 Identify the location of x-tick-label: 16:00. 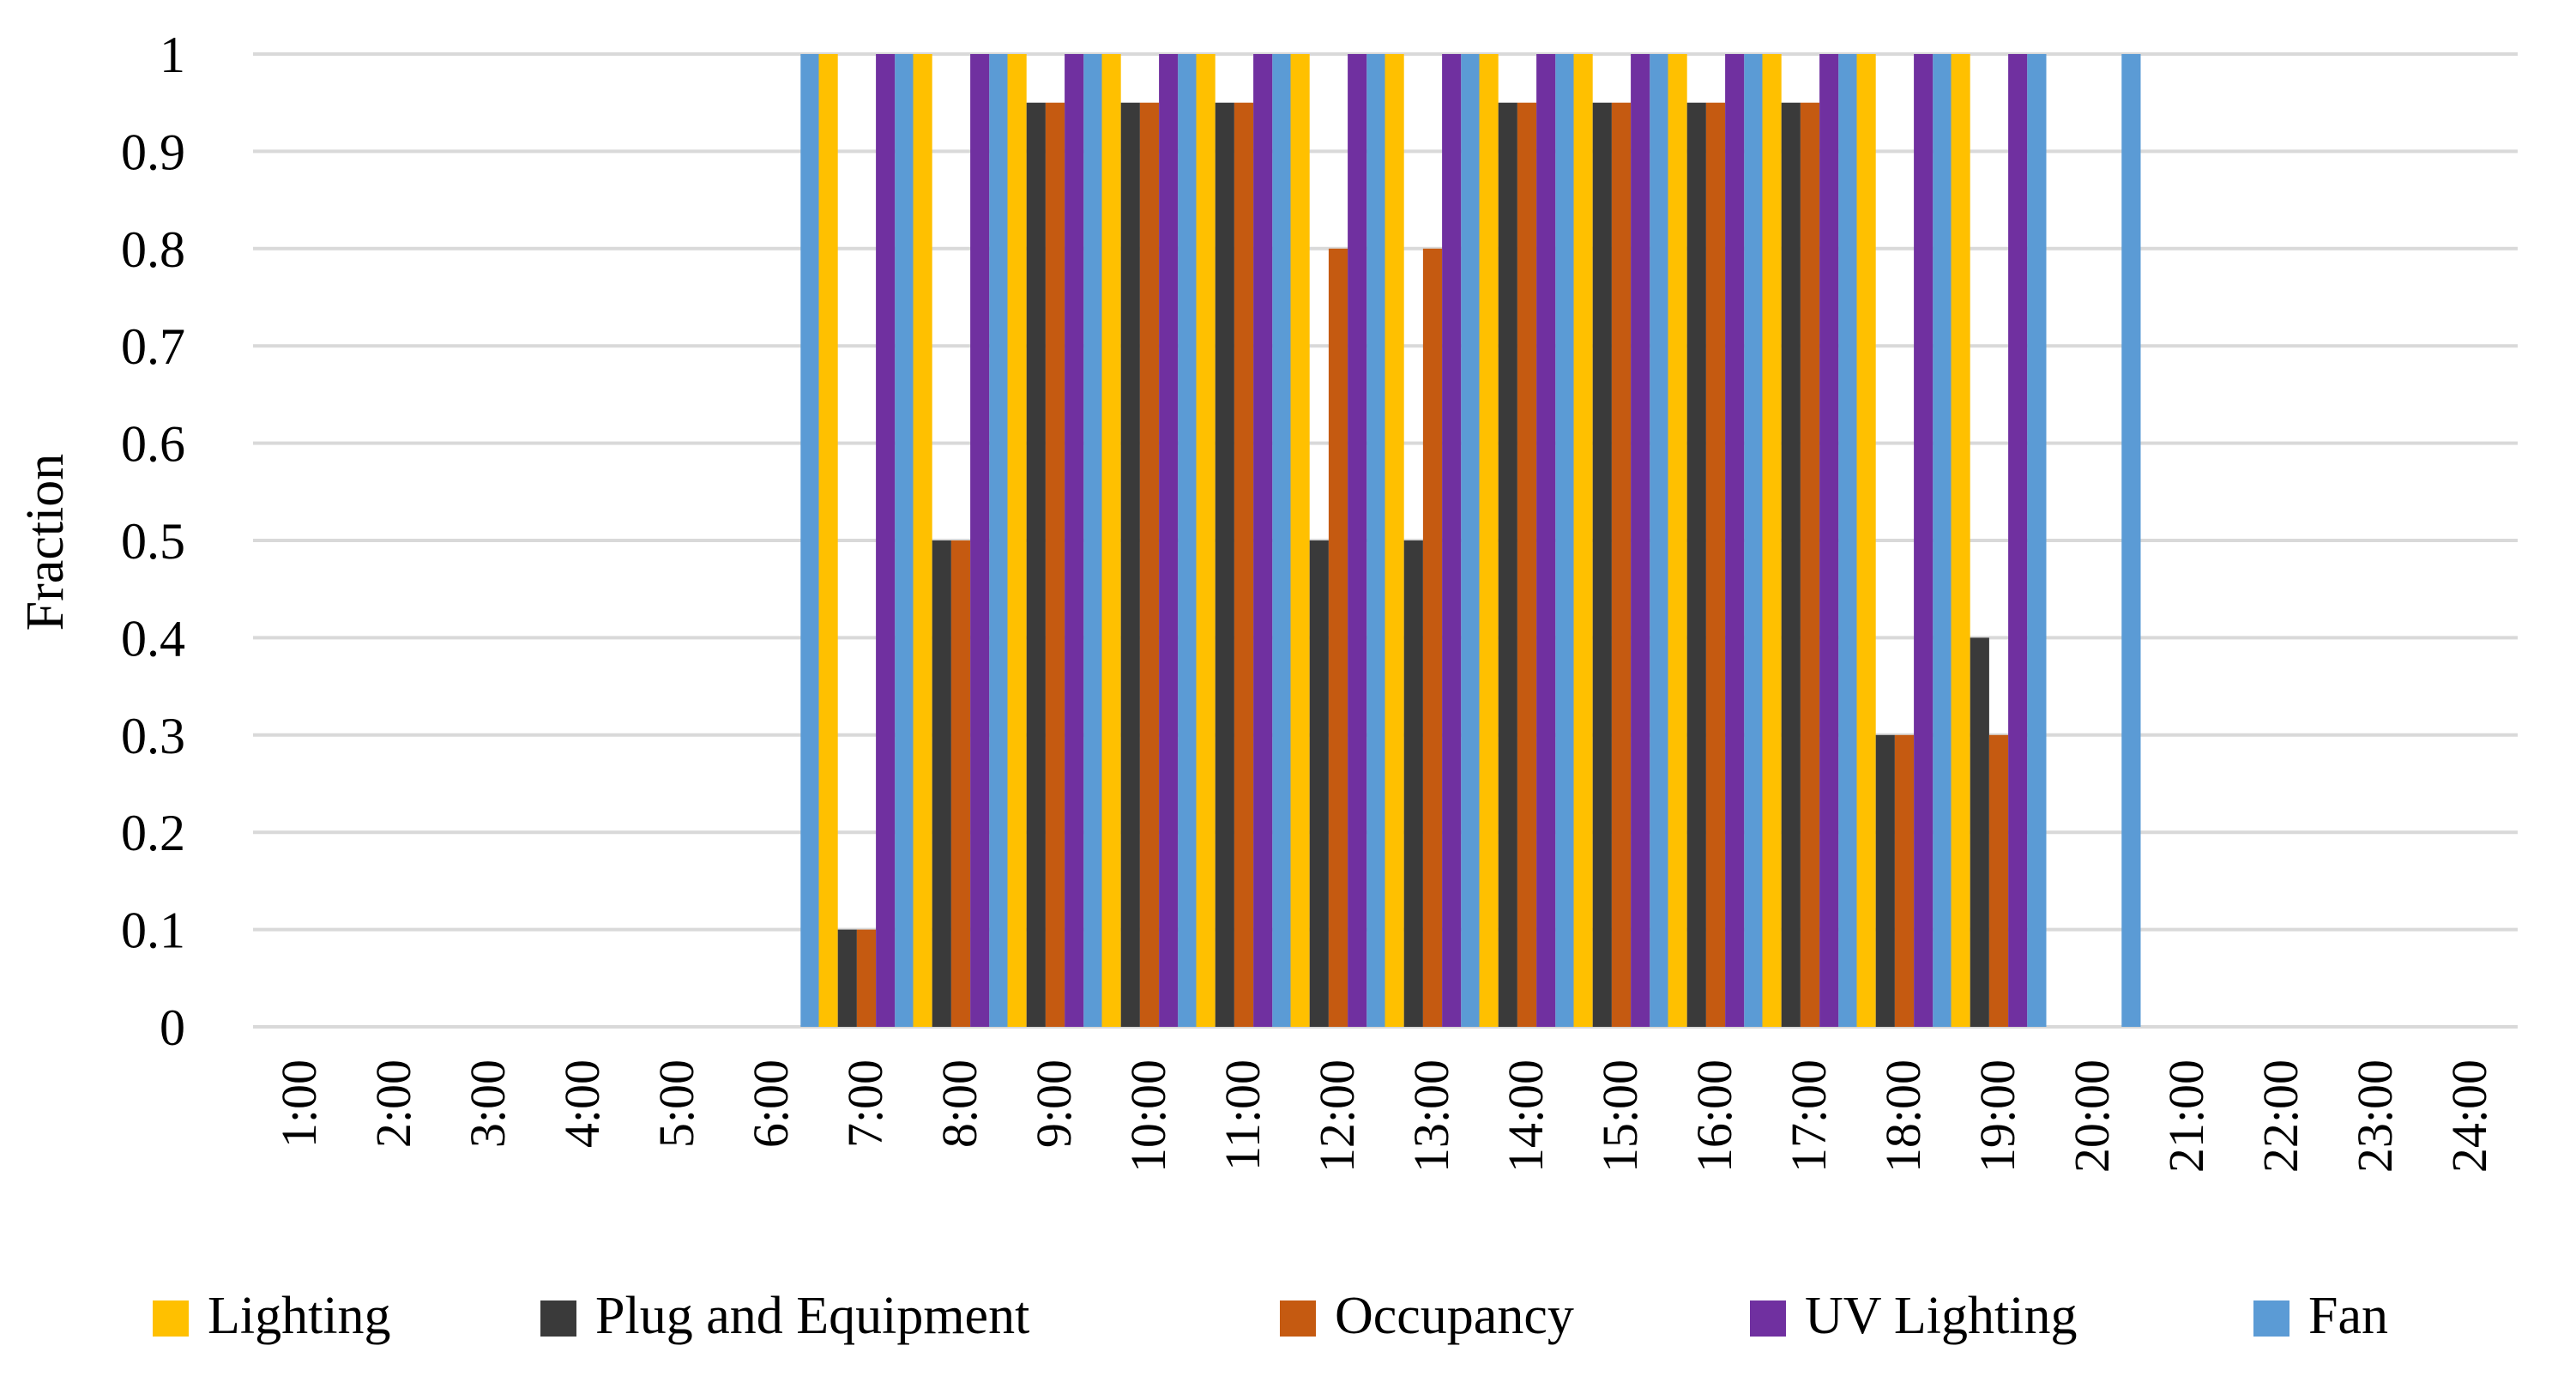
(1714, 1116).